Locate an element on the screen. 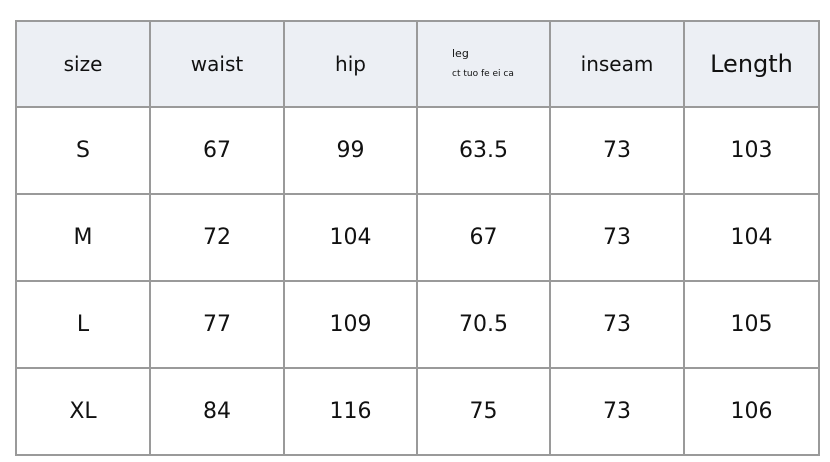  header-hip: hip is located at coordinates (350, 64).